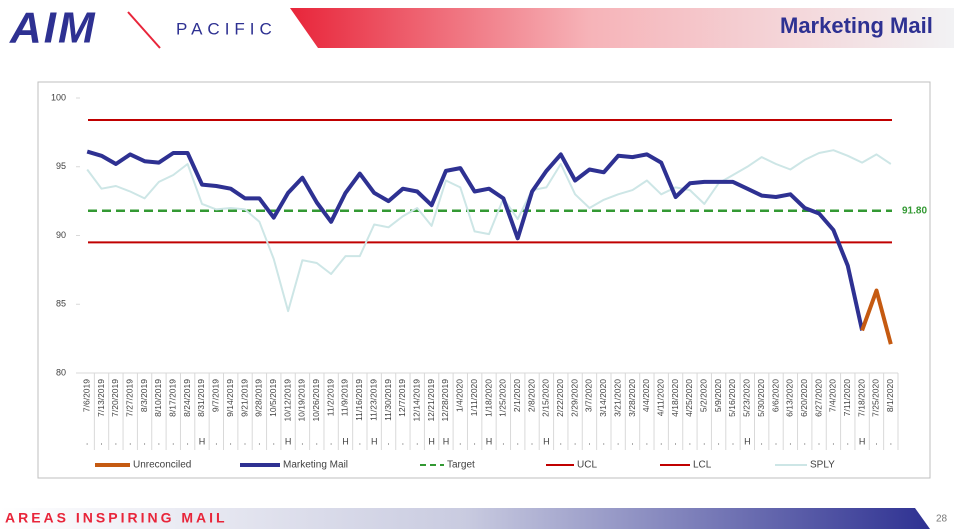 The width and height of the screenshot is (954, 529). What do you see at coordinates (761, 398) in the screenshot?
I see `x-tick-label: 5/30/2020` at bounding box center [761, 398].